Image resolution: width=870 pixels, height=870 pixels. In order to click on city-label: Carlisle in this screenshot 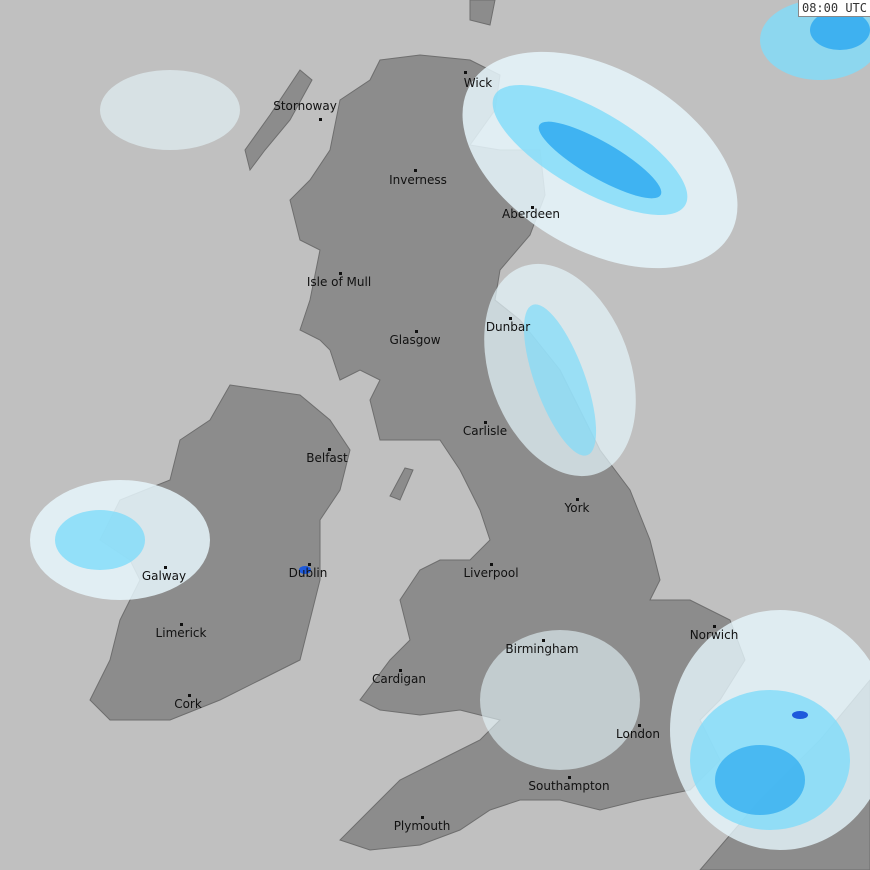, I will do `click(485, 431)`.